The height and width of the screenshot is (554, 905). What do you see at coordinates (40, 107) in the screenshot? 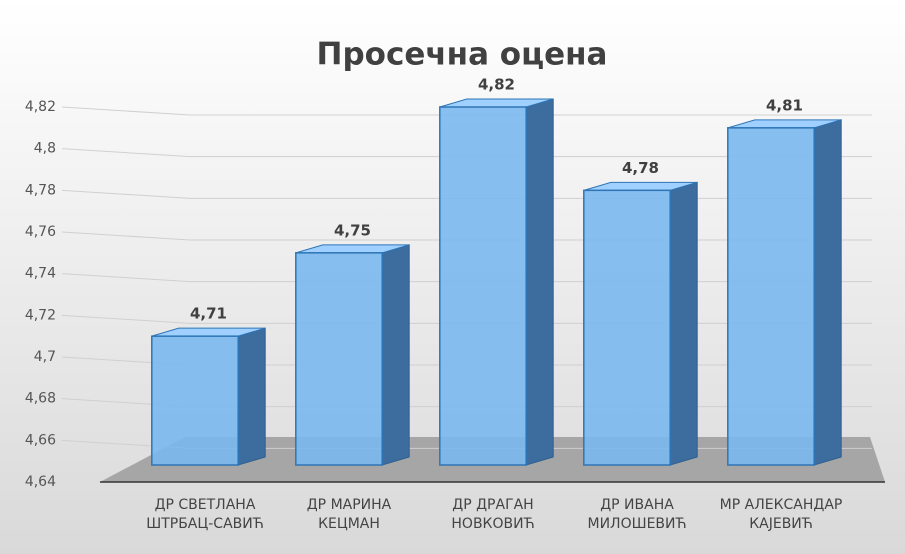
I see `y-tick-label: 4,82` at bounding box center [40, 107].